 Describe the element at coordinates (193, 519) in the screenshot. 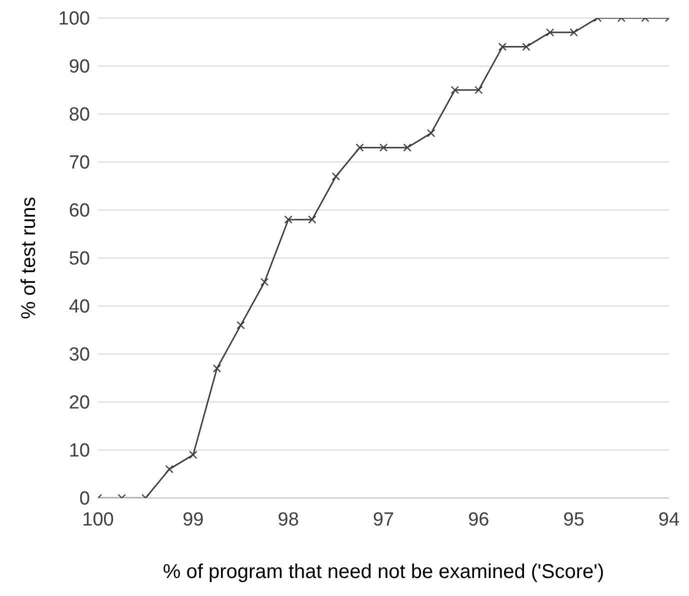

I see `x-tick-label: 99` at that location.